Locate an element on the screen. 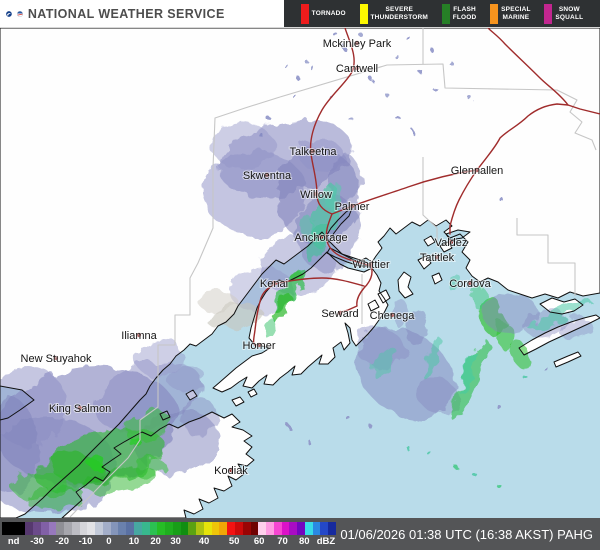 The image size is (600, 550). city-dot-anchorage is located at coordinates (321, 237).